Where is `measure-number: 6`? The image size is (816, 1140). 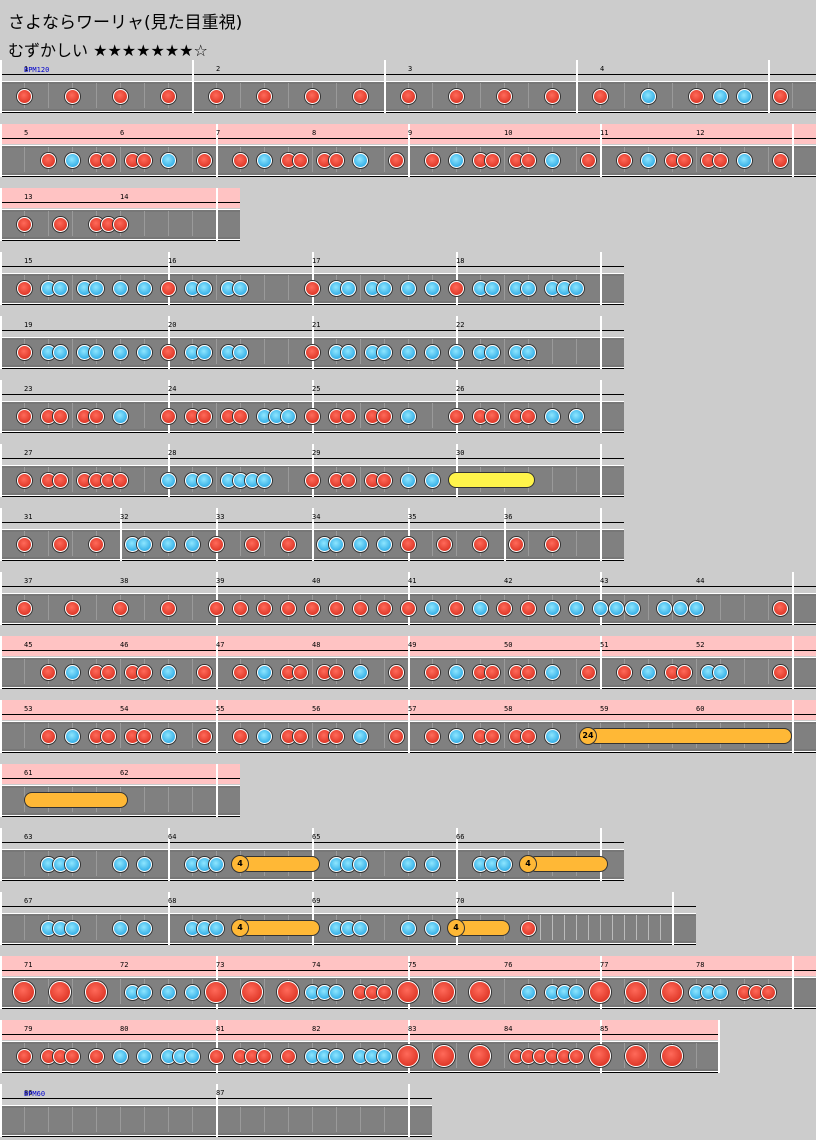
measure-number: 6 is located at coordinates (122, 133).